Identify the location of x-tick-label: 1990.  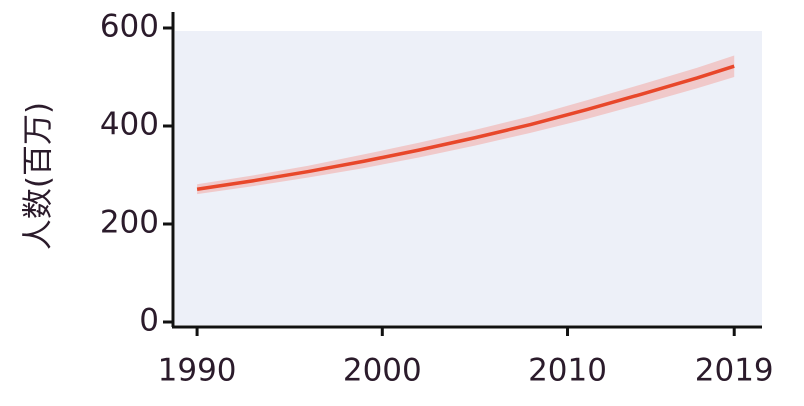
(197, 371).